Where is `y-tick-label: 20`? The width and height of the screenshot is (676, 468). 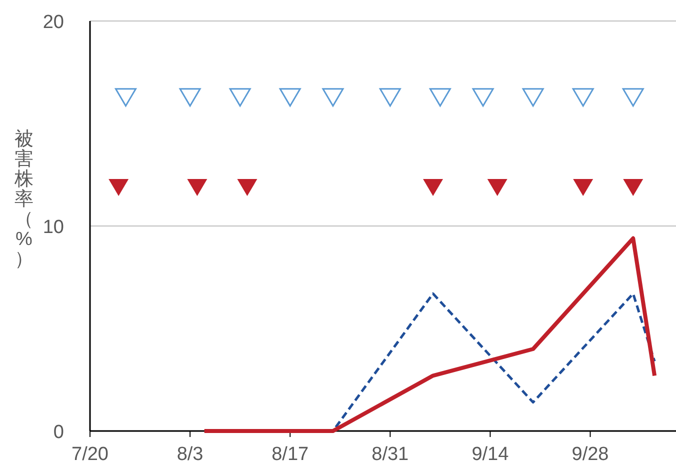
y-tick-label: 20 is located at coordinates (53, 22).